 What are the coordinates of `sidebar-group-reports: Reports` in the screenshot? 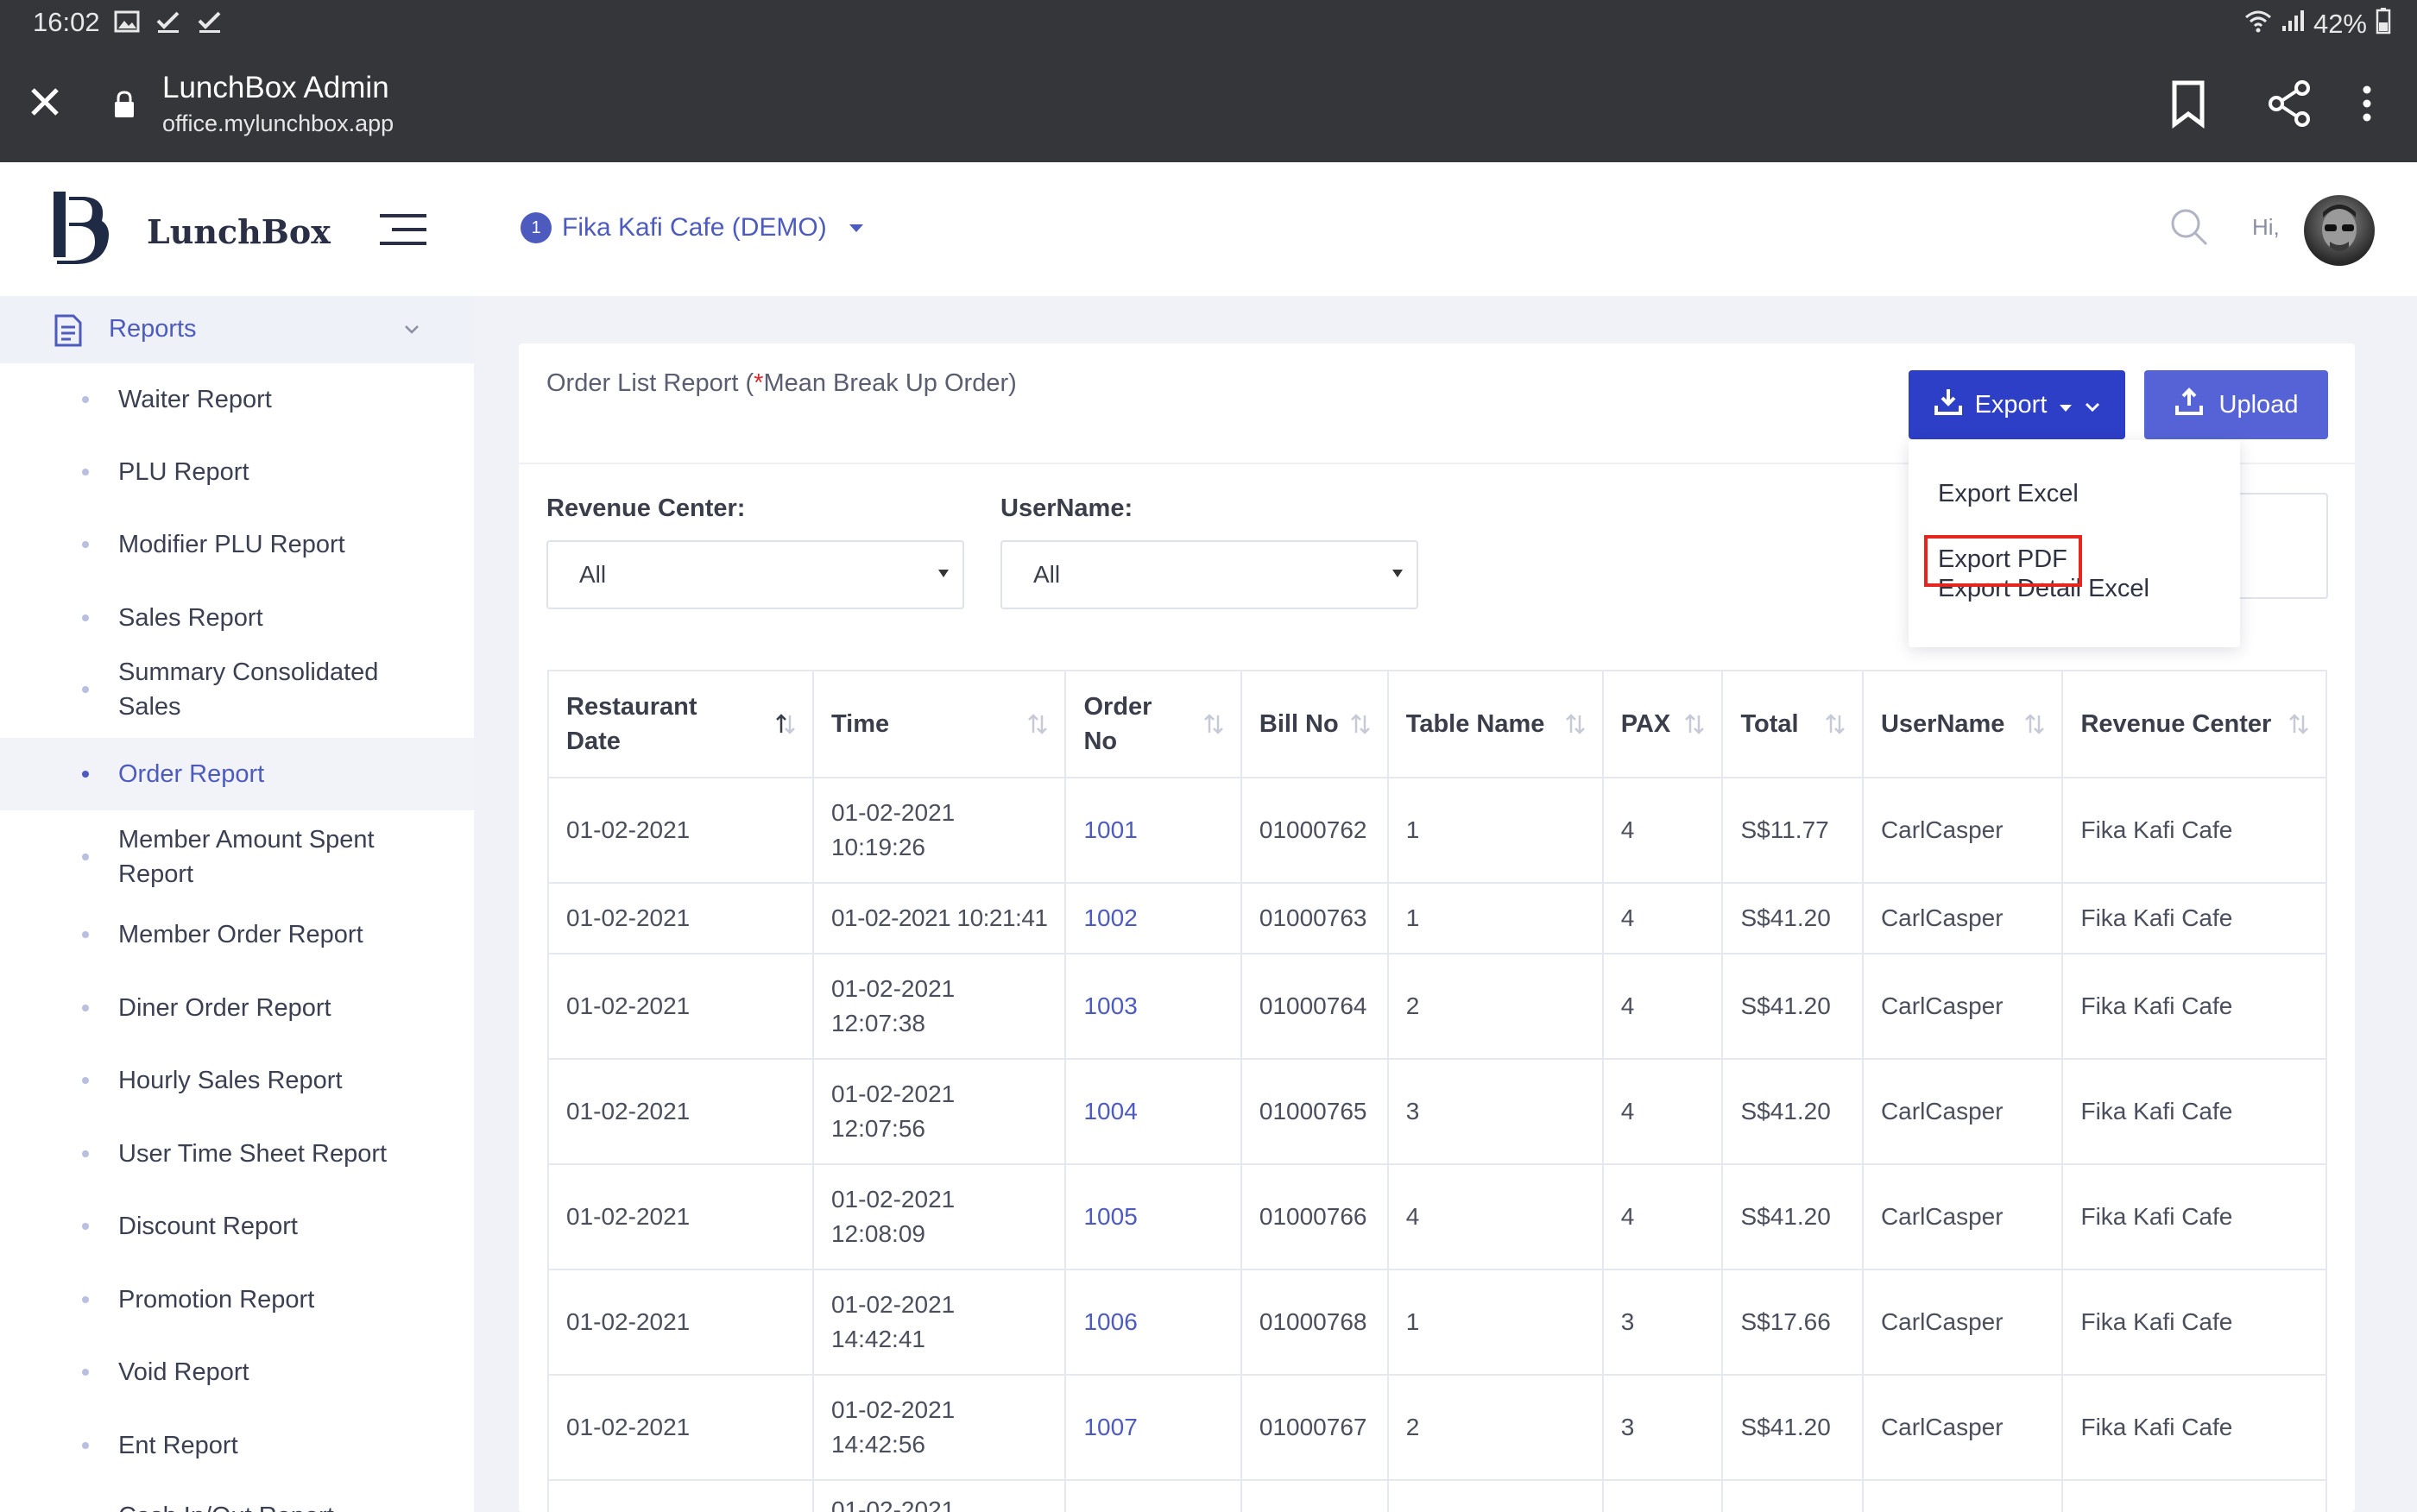 It's located at (237, 330).